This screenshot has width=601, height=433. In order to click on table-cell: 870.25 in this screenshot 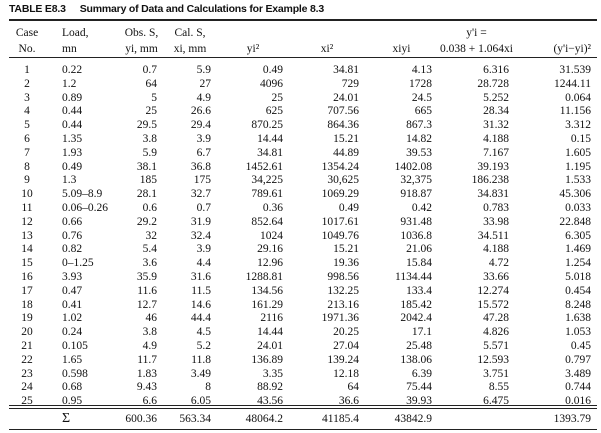, I will do `click(267, 125)`.